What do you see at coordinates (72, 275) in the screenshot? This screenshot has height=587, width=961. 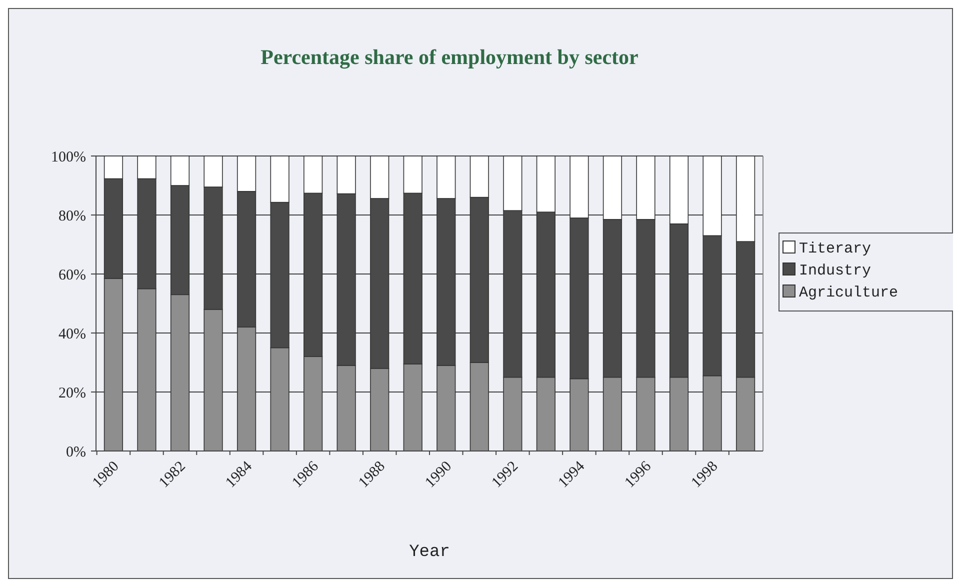 I see `y-tick-label: 60%` at bounding box center [72, 275].